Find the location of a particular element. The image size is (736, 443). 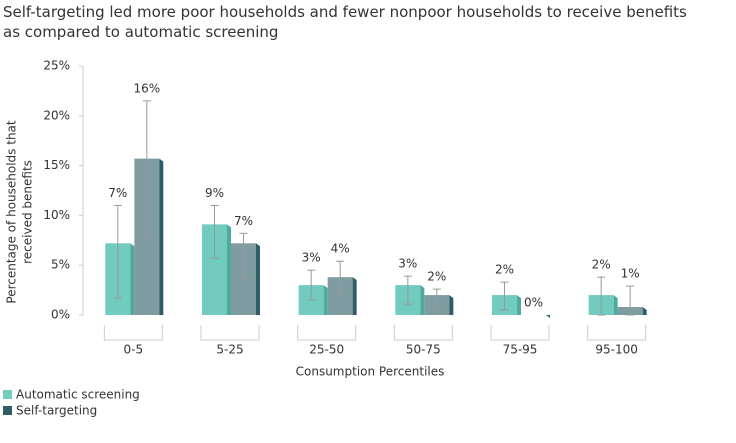

x-tick-label: 50-75 is located at coordinates (423, 350).